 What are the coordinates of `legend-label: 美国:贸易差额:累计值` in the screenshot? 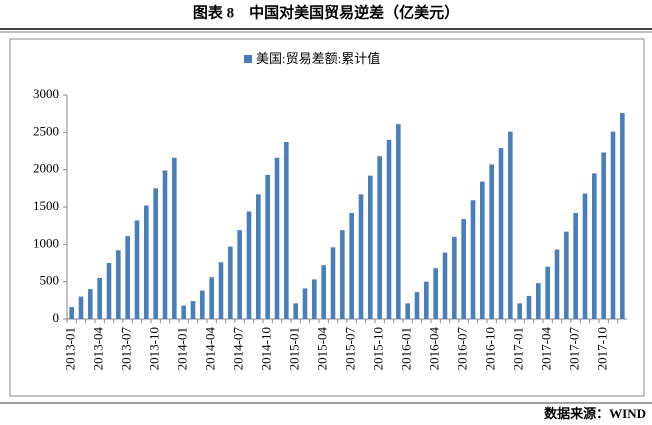 It's located at (318, 58).